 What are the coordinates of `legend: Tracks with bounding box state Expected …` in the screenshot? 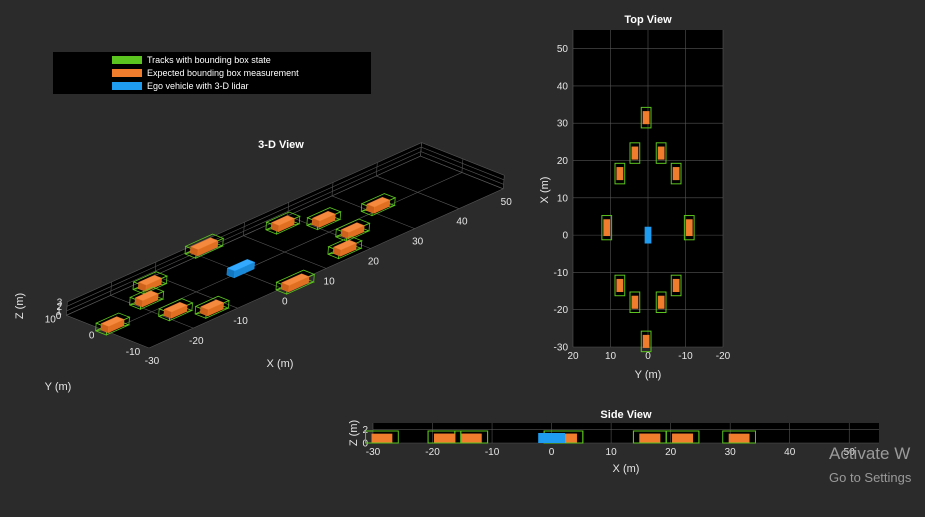 It's located at (212, 73).